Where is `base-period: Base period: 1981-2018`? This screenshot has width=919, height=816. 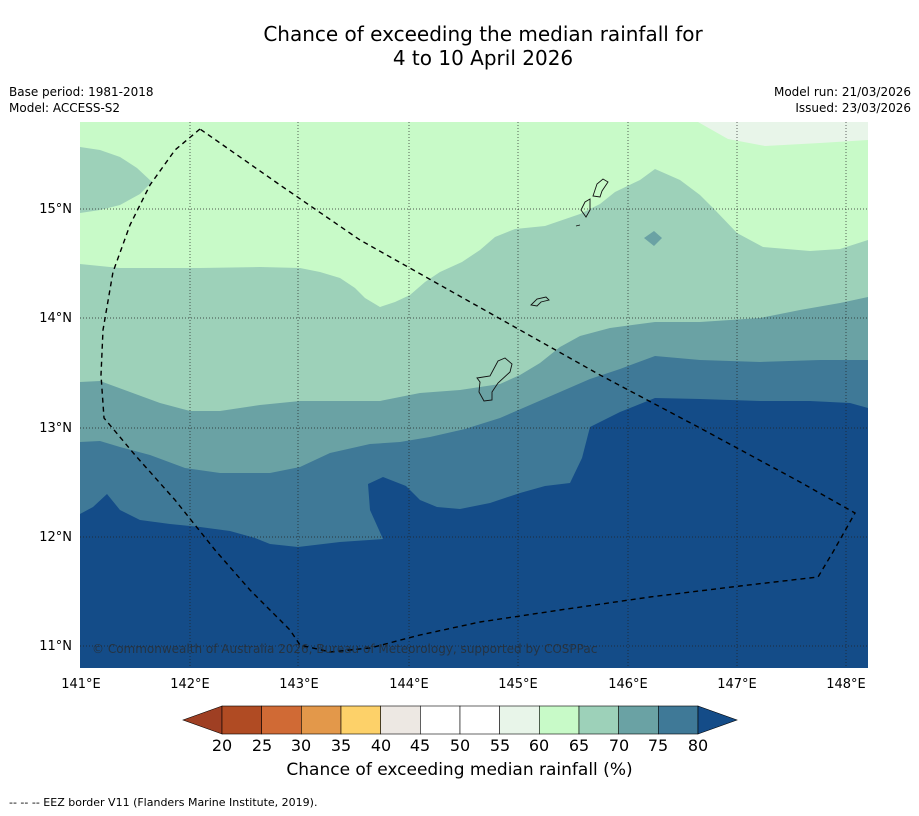 base-period: Base period: 1981-2018 is located at coordinates (81, 92).